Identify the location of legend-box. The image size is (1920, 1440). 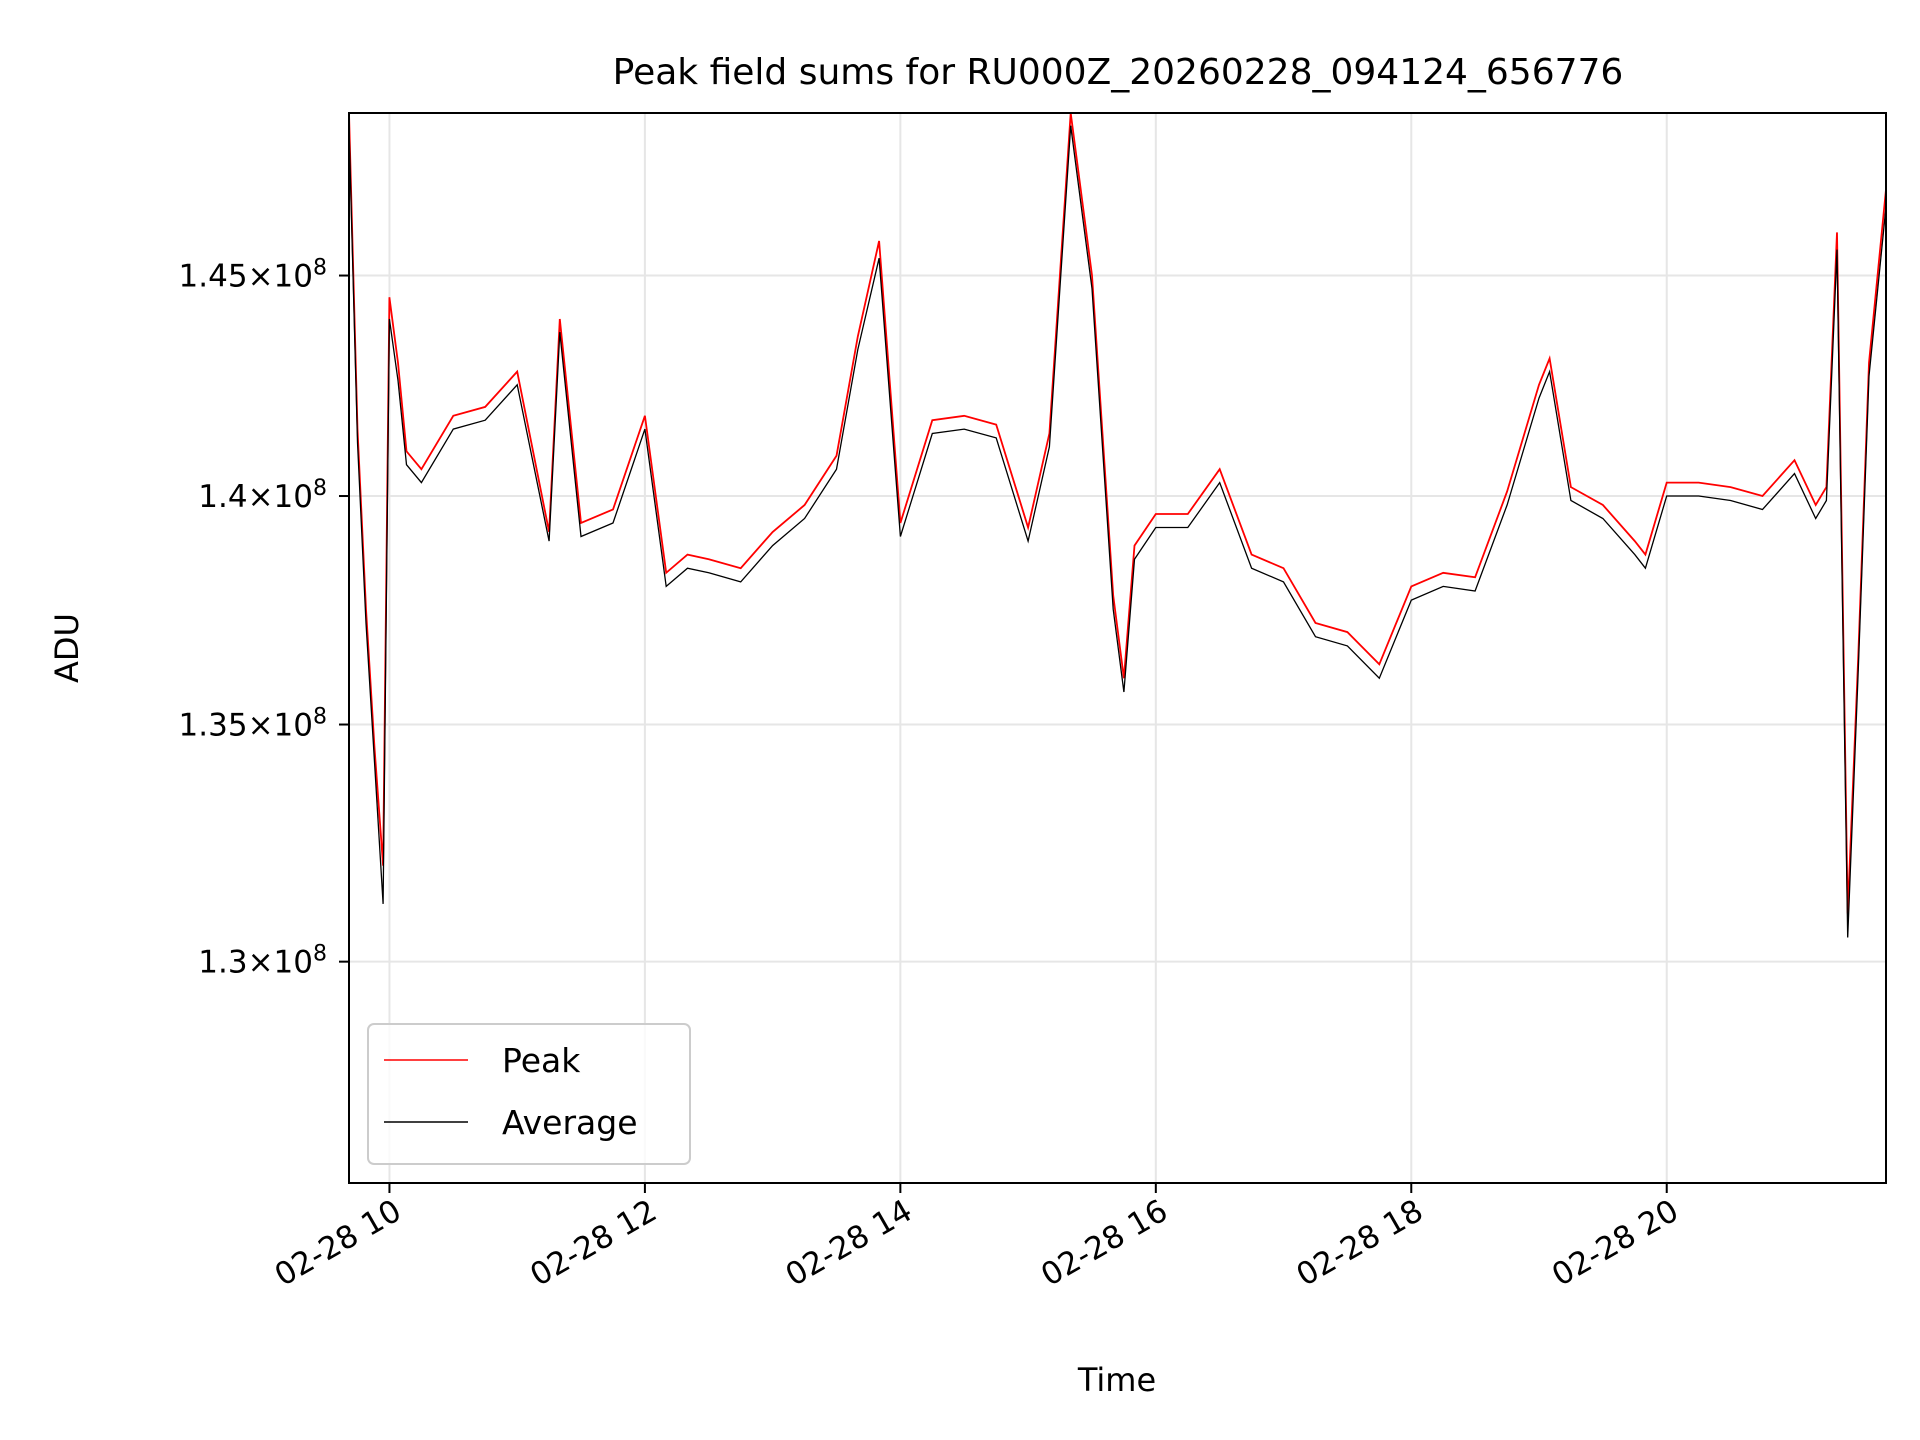
(529, 1094).